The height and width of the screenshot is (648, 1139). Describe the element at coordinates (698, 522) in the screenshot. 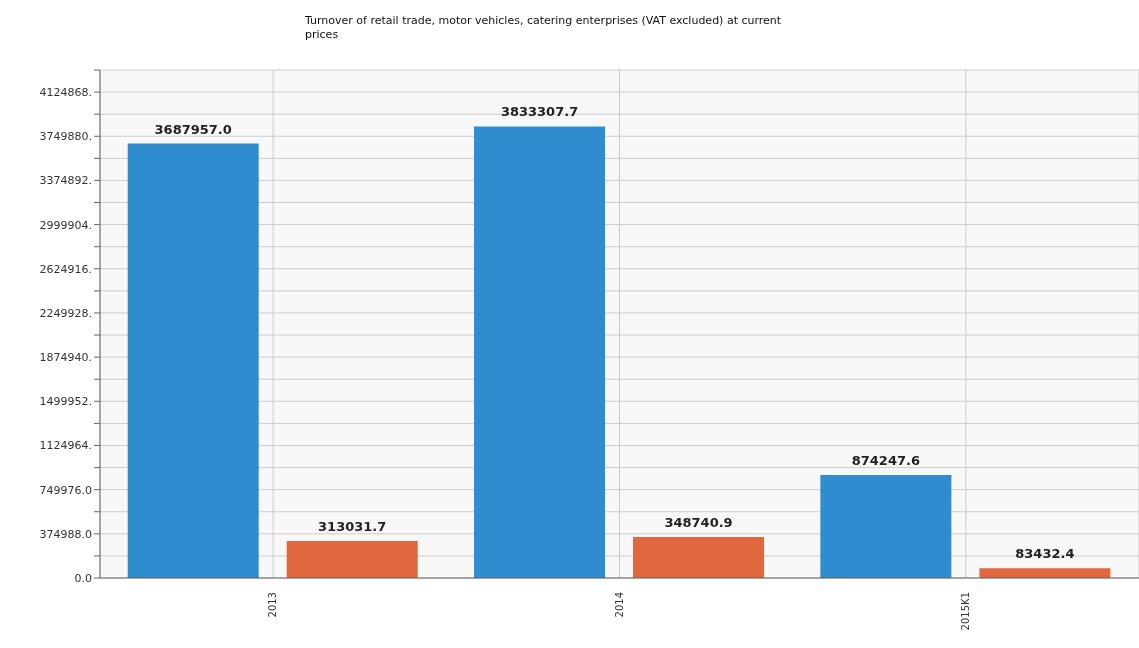

I see `data-label: 348740.9` at that location.